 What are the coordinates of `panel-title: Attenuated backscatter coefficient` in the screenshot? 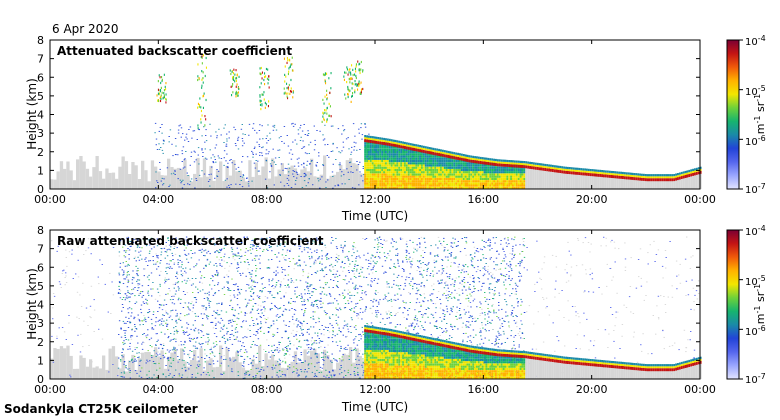 It's located at (174, 51).